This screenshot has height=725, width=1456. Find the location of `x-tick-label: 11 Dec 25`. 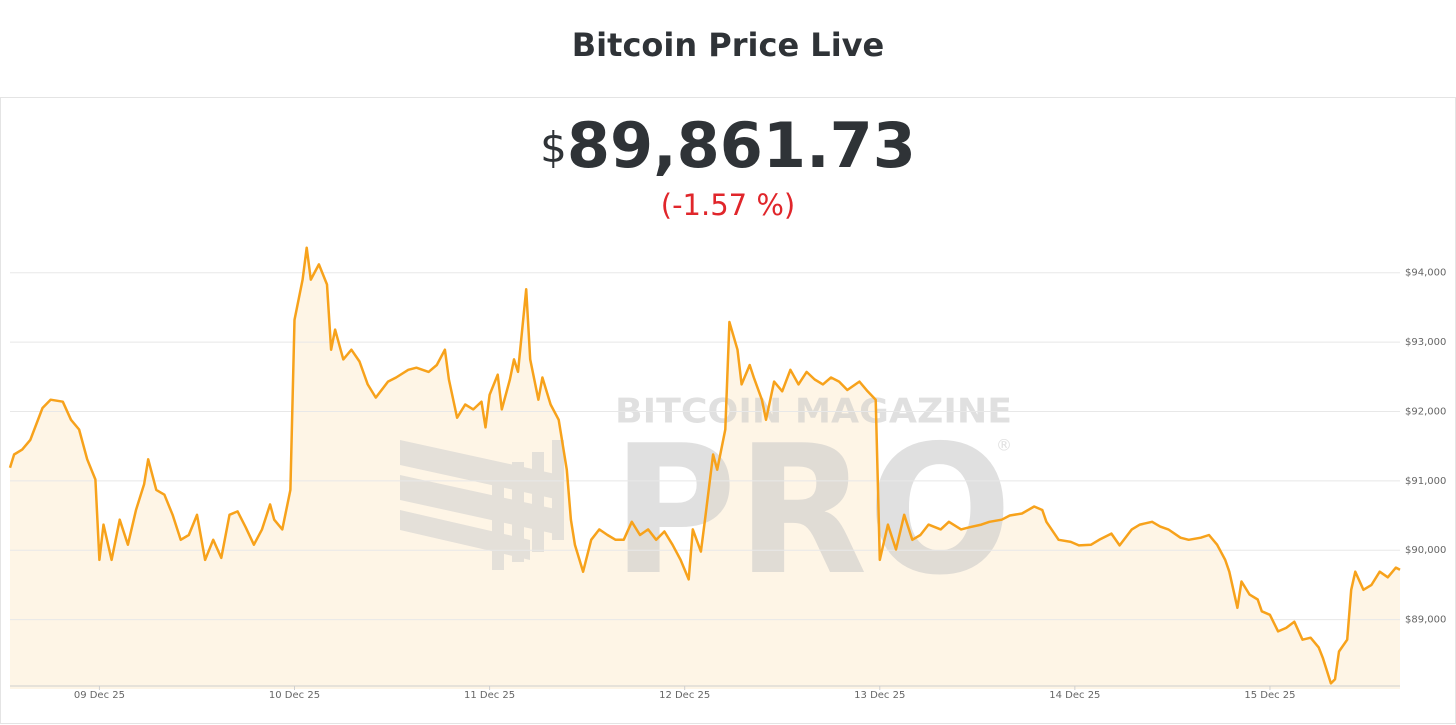

x-tick-label: 11 Dec 25 is located at coordinates (489, 695).